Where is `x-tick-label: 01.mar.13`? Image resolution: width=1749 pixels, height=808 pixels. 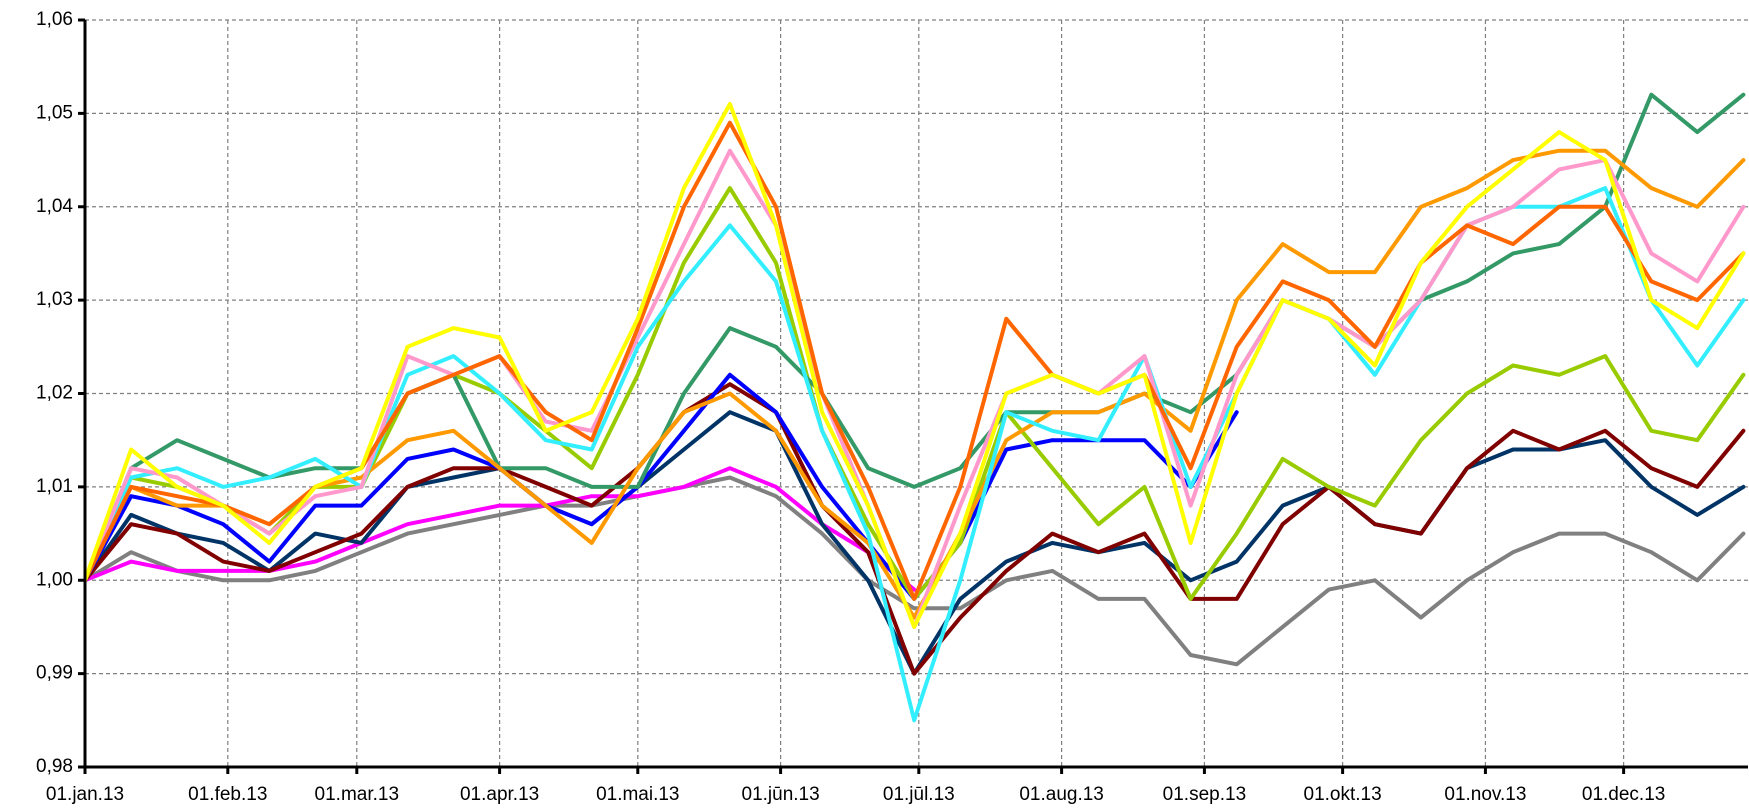
x-tick-label: 01.mar.13 is located at coordinates (357, 794).